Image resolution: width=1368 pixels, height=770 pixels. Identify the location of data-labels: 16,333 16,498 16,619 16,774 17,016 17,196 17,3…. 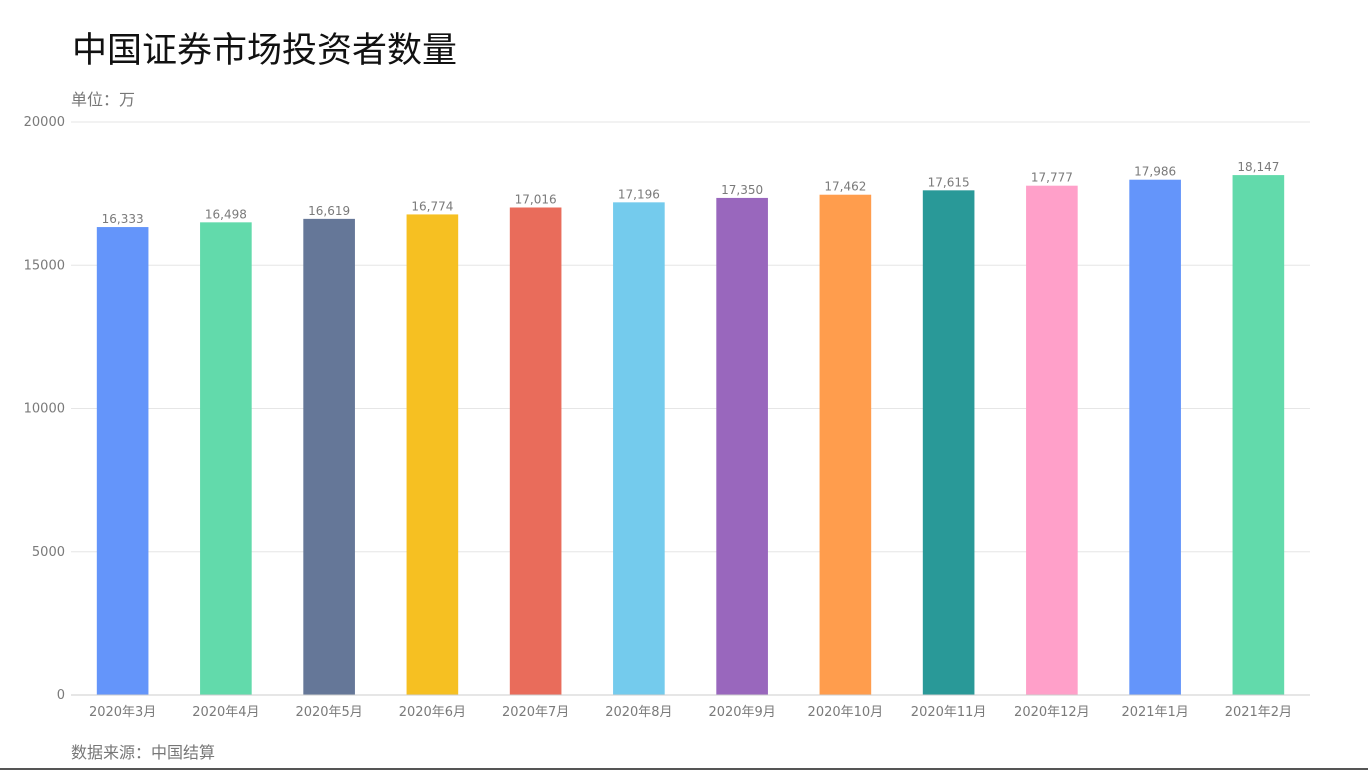
(691, 193).